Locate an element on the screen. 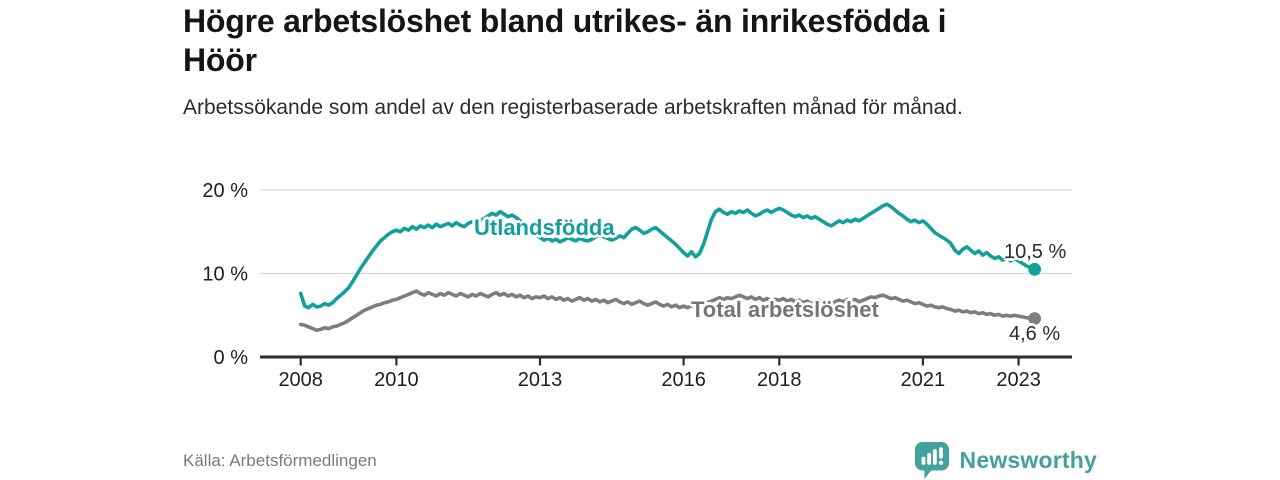 This screenshot has height=480, width=1280. newsworthy-logo: Newsworthy is located at coordinates (1005, 460).